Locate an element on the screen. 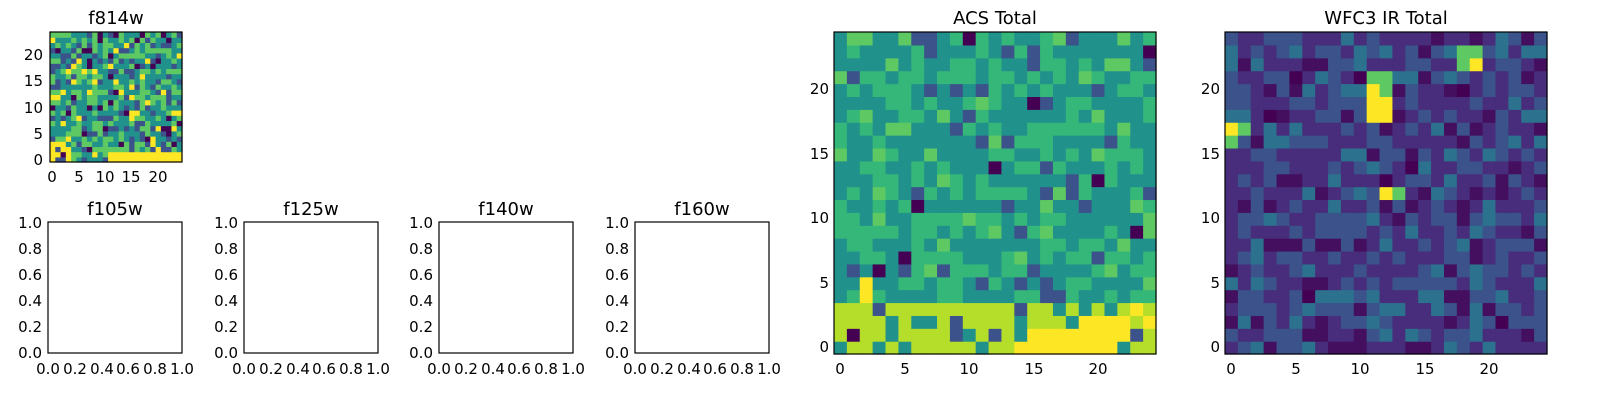 This screenshot has width=1600, height=400. x-tick-labels: 0.0 0.2 0.4 0.6 0.8 1.0 is located at coordinates (702, 369).